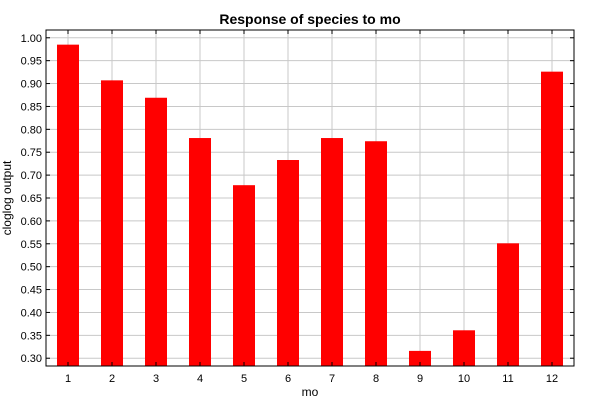 The width and height of the screenshot is (600, 400). I want to click on y-tick-label: 0.70, so click(31, 176).